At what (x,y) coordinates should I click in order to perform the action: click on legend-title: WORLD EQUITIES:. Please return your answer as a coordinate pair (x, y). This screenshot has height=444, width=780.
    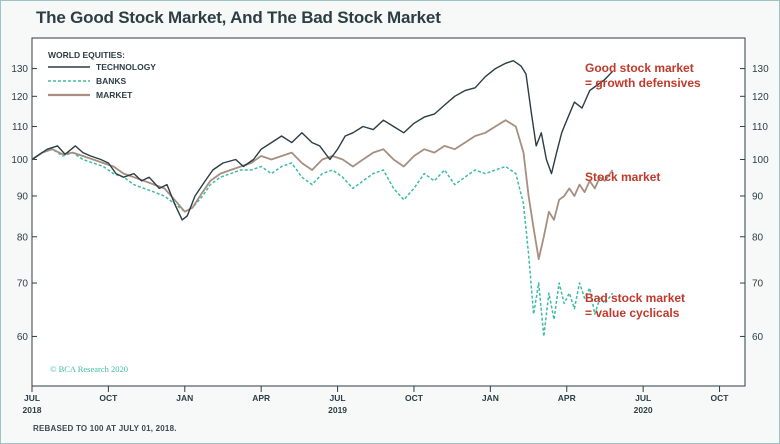
    Looking at the image, I should click on (86, 55).